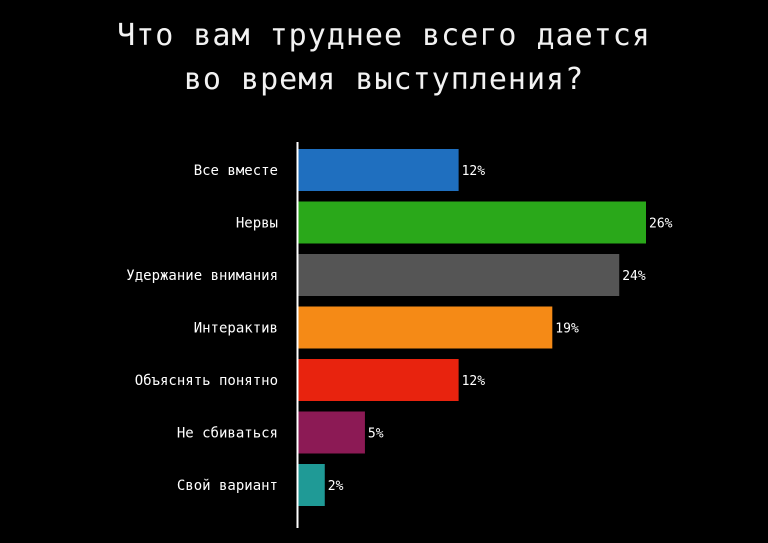  I want to click on chart-title-line-1: Что вам труднее всего дается, so click(384, 35).